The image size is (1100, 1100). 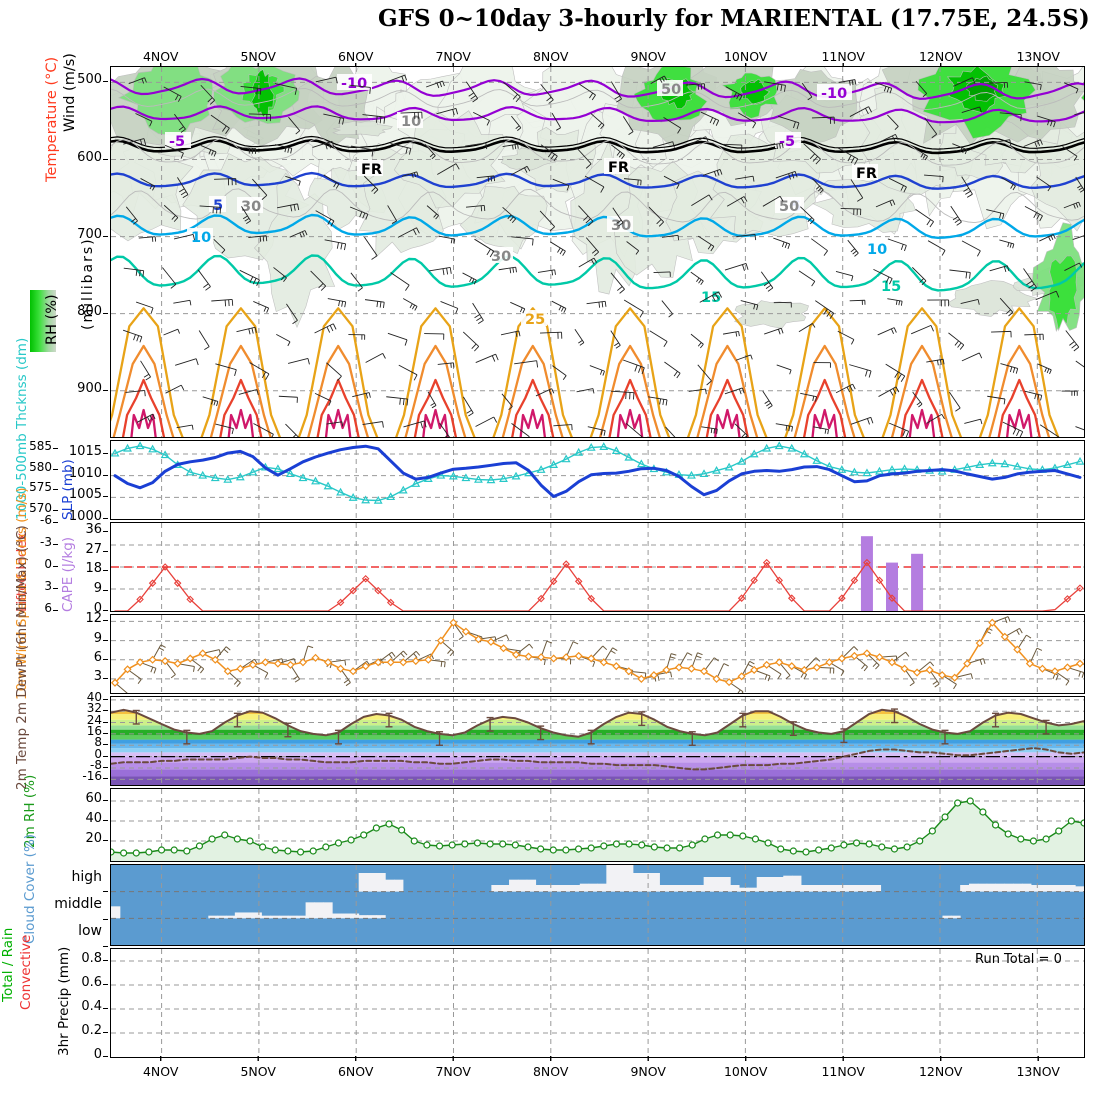 I want to click on legend-rh-swatch, so click(x=43, y=321).